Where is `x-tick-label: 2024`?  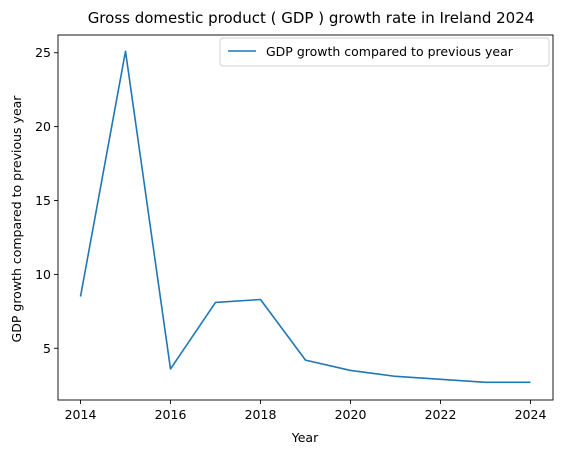 x-tick-label: 2024 is located at coordinates (531, 414).